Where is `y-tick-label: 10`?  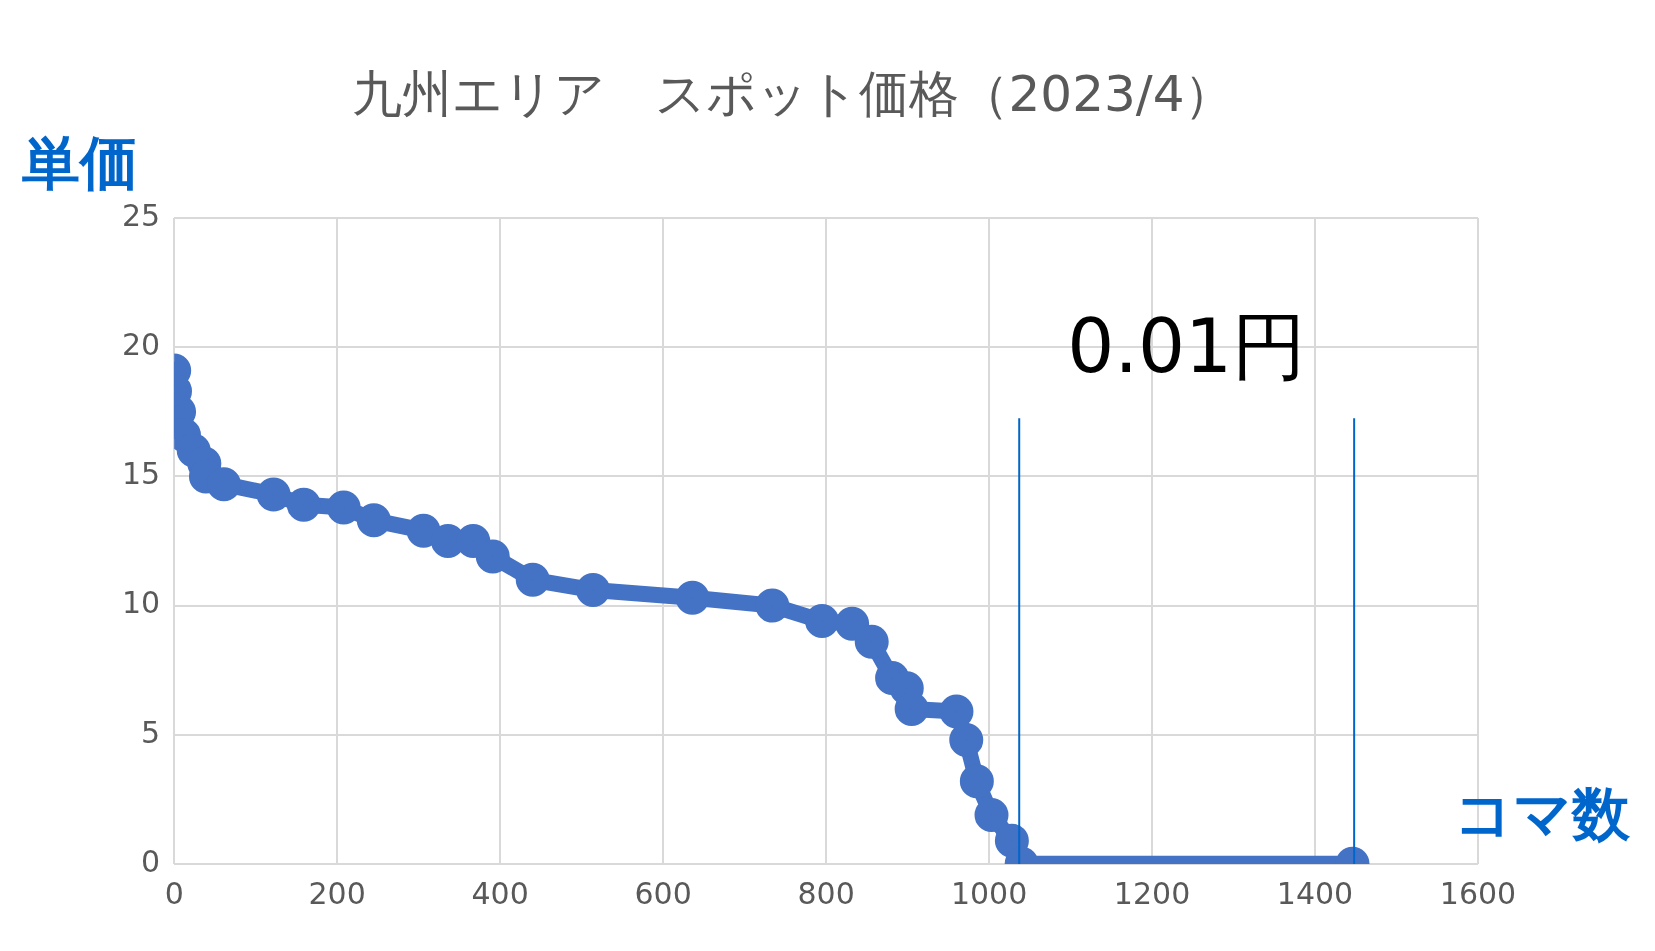 y-tick-label: 10 is located at coordinates (141, 603).